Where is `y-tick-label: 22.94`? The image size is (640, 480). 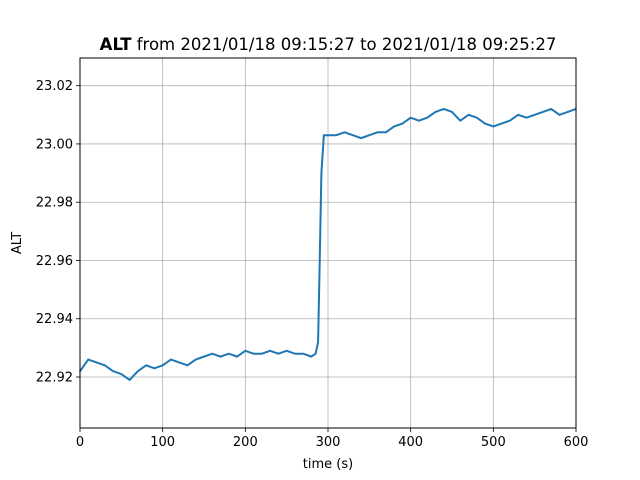 y-tick-label: 22.94 is located at coordinates (54, 319).